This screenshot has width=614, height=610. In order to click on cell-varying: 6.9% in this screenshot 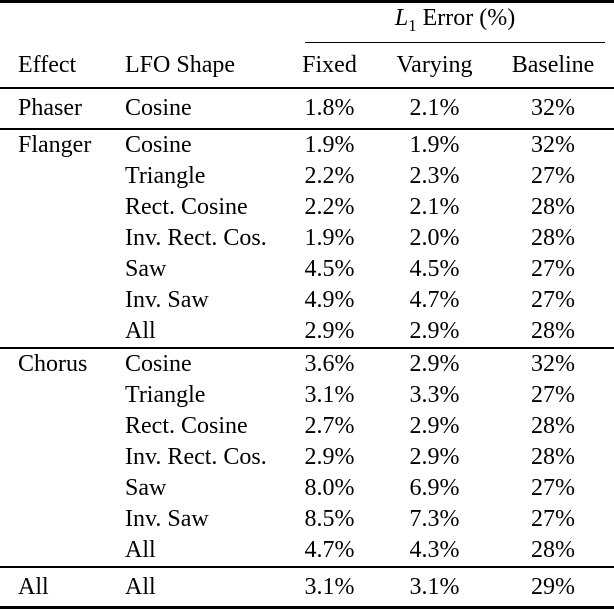, I will do `click(434, 488)`.